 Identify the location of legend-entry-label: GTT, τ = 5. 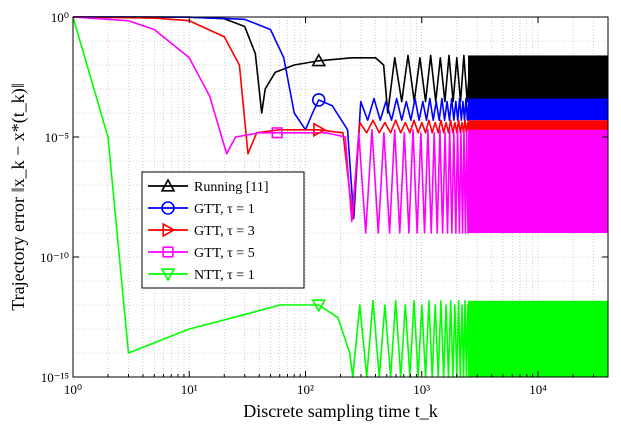
(224, 253).